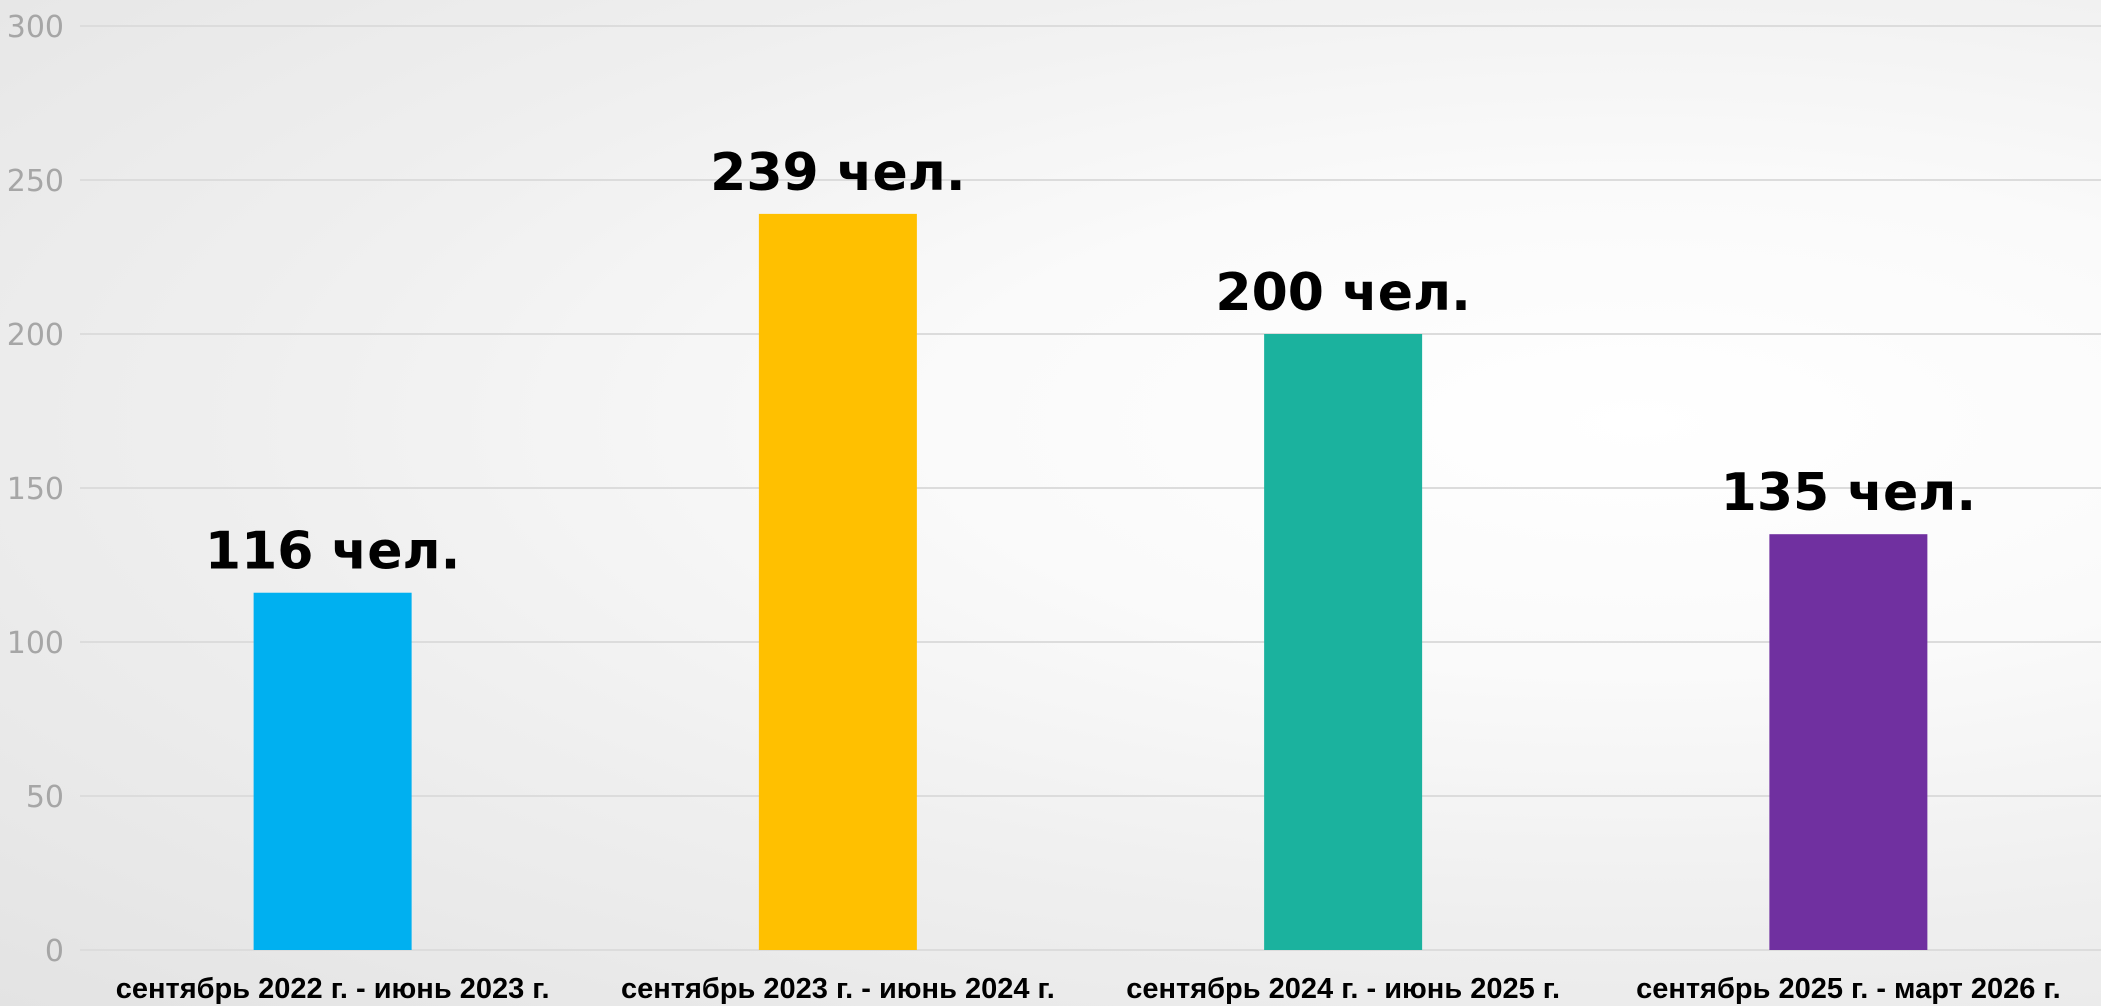 The width and height of the screenshot is (2101, 1006). Describe the element at coordinates (35, 335) in the screenshot. I see `y-tick-label: 200` at that location.